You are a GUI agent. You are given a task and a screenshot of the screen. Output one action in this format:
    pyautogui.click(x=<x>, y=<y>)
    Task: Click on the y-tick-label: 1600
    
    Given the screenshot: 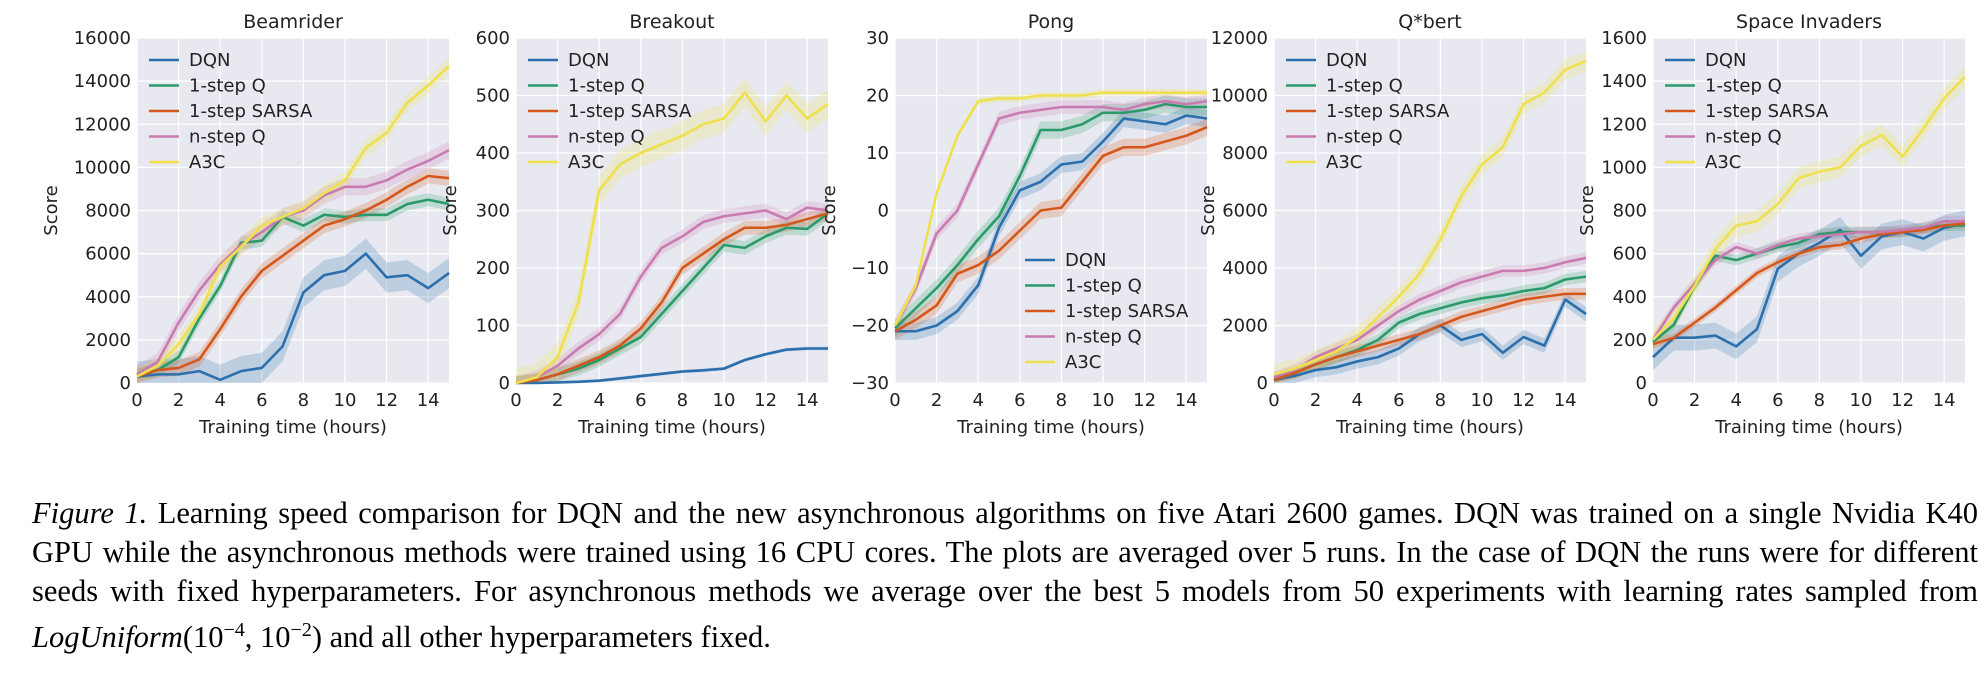 What is the action you would take?
    pyautogui.click(x=1624, y=38)
    